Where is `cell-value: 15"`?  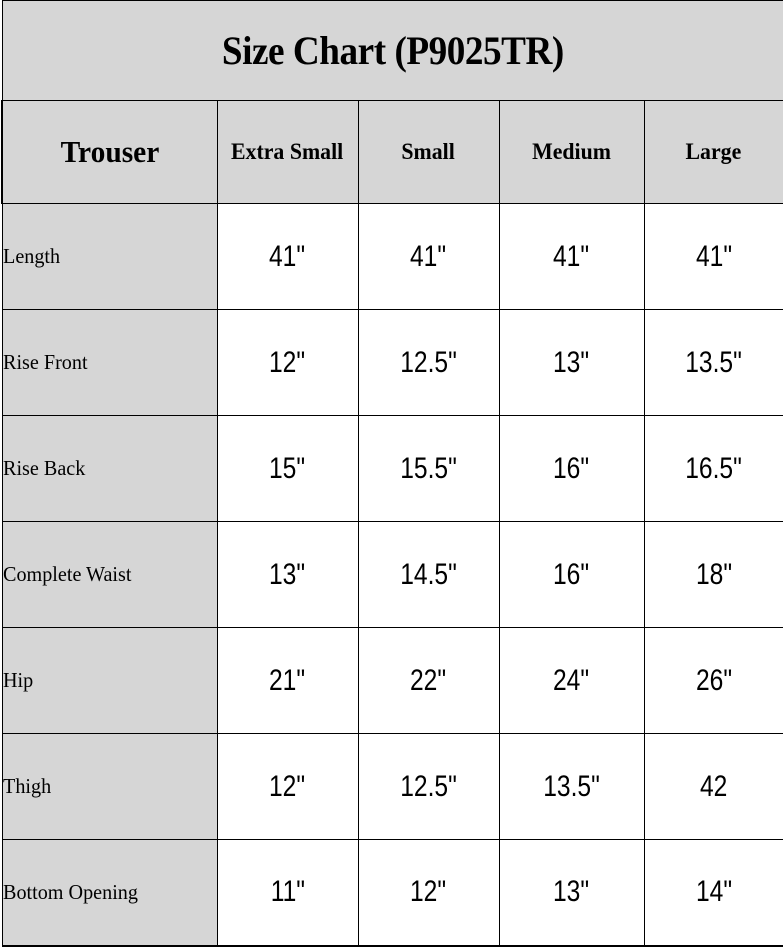 cell-value: 15" is located at coordinates (287, 468).